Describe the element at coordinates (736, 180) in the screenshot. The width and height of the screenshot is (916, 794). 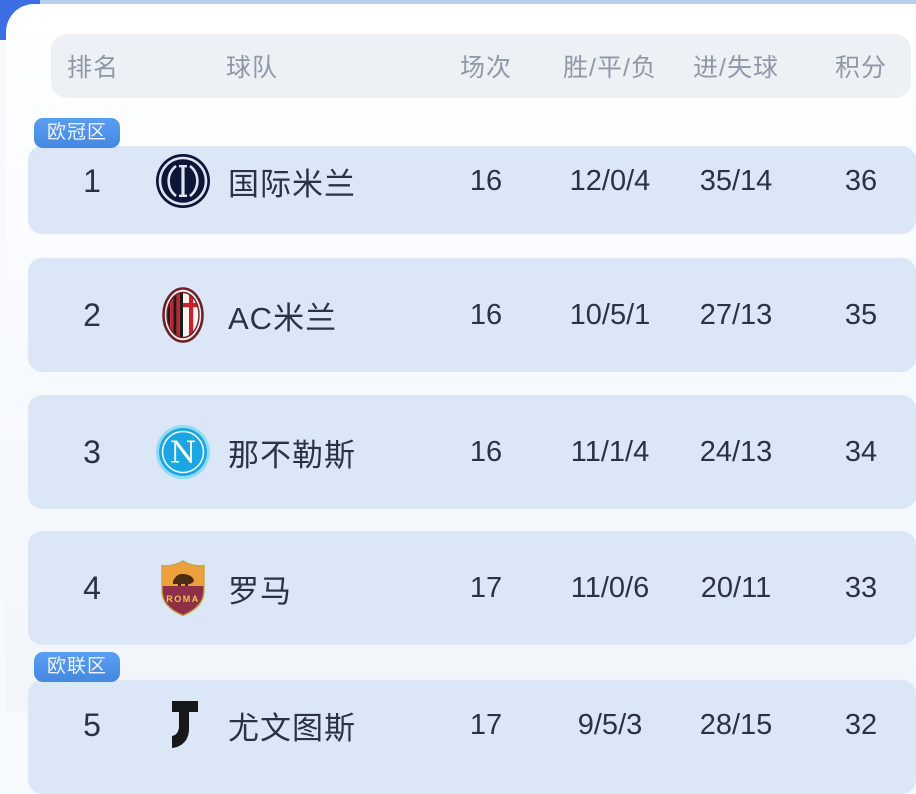
I see `goals-cell: 35/14` at that location.